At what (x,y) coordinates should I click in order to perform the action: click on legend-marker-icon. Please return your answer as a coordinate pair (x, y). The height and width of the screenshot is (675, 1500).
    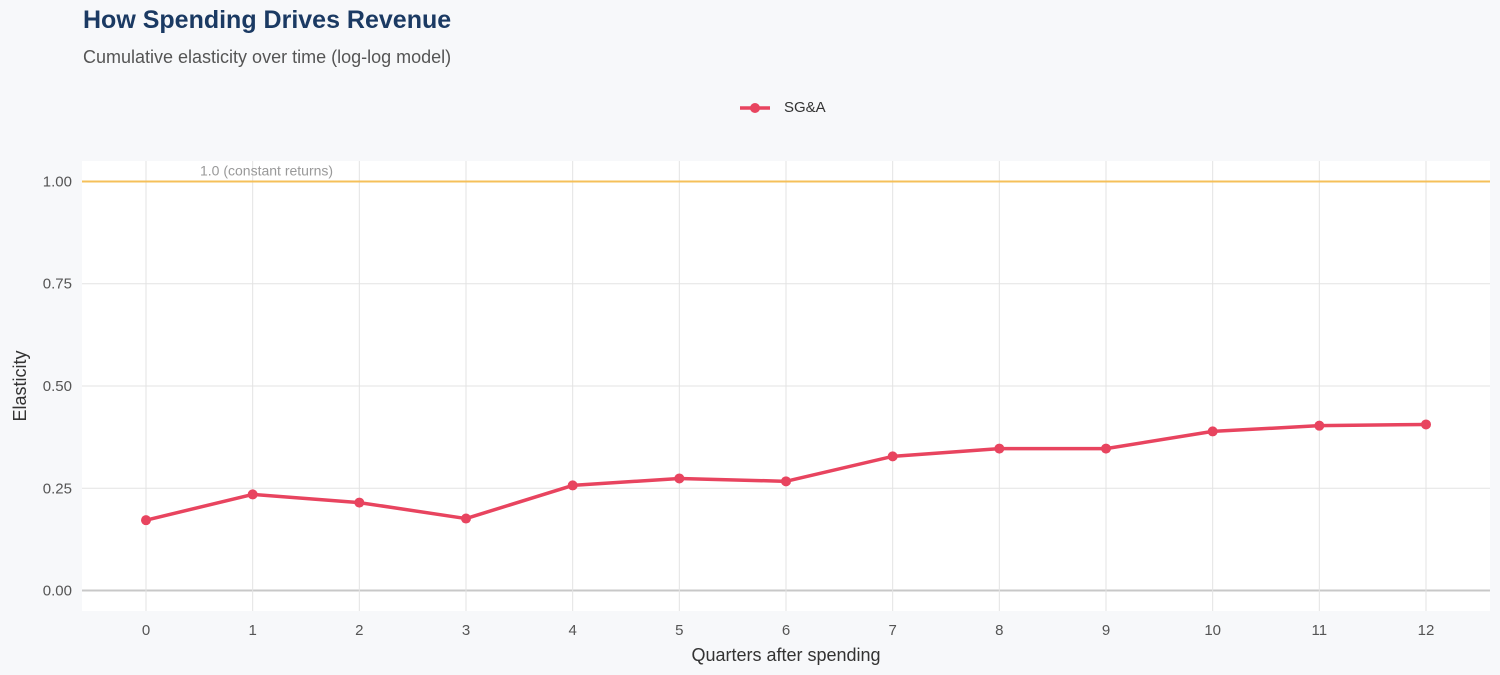
    Looking at the image, I should click on (755, 107).